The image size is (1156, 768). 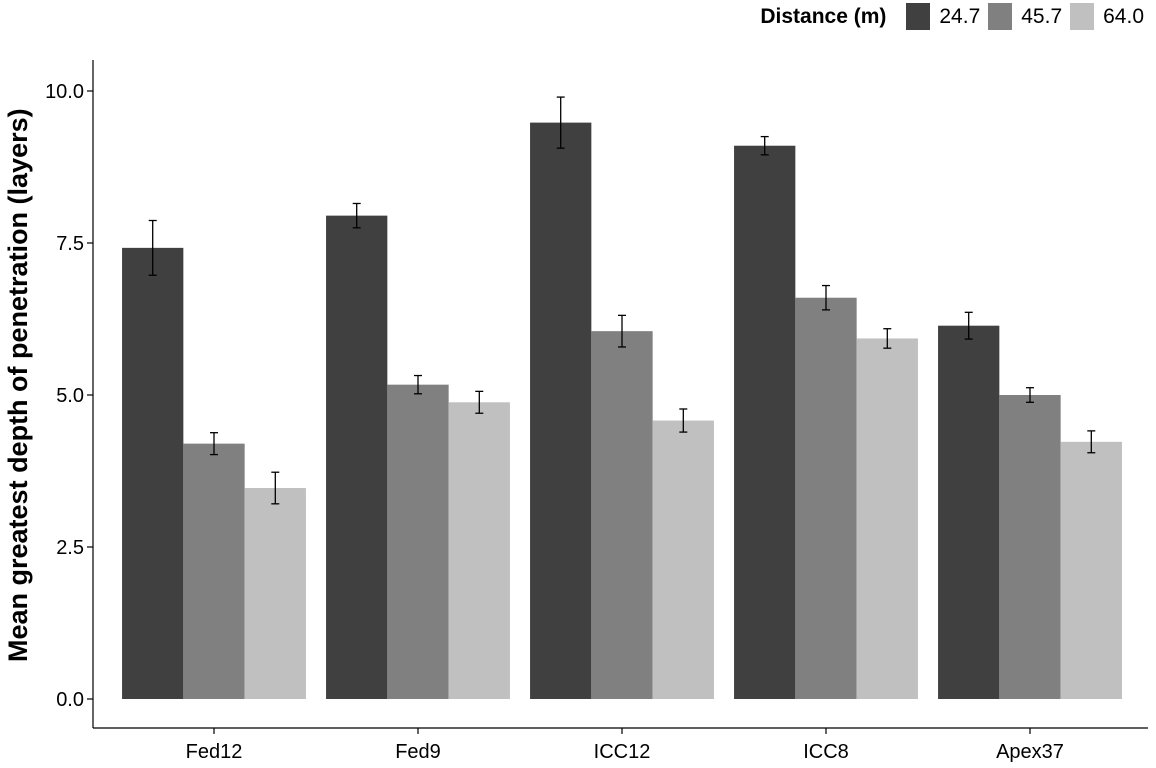 What do you see at coordinates (1042, 16) in the screenshot?
I see `legend-label: 45.7` at bounding box center [1042, 16].